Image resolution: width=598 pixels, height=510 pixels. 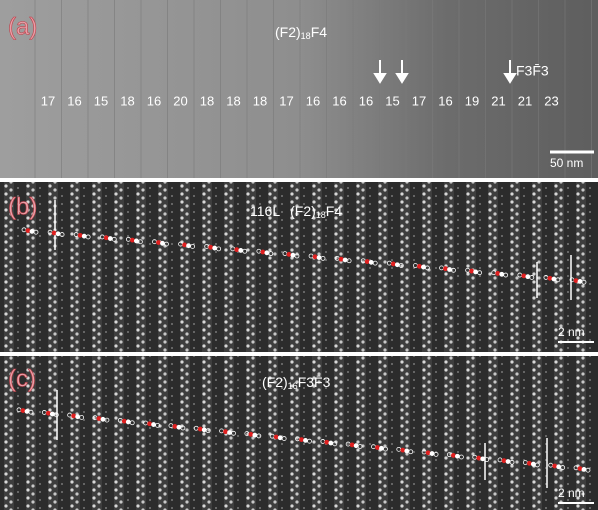 I want to click on layer-count: 18, so click(x=207, y=100).